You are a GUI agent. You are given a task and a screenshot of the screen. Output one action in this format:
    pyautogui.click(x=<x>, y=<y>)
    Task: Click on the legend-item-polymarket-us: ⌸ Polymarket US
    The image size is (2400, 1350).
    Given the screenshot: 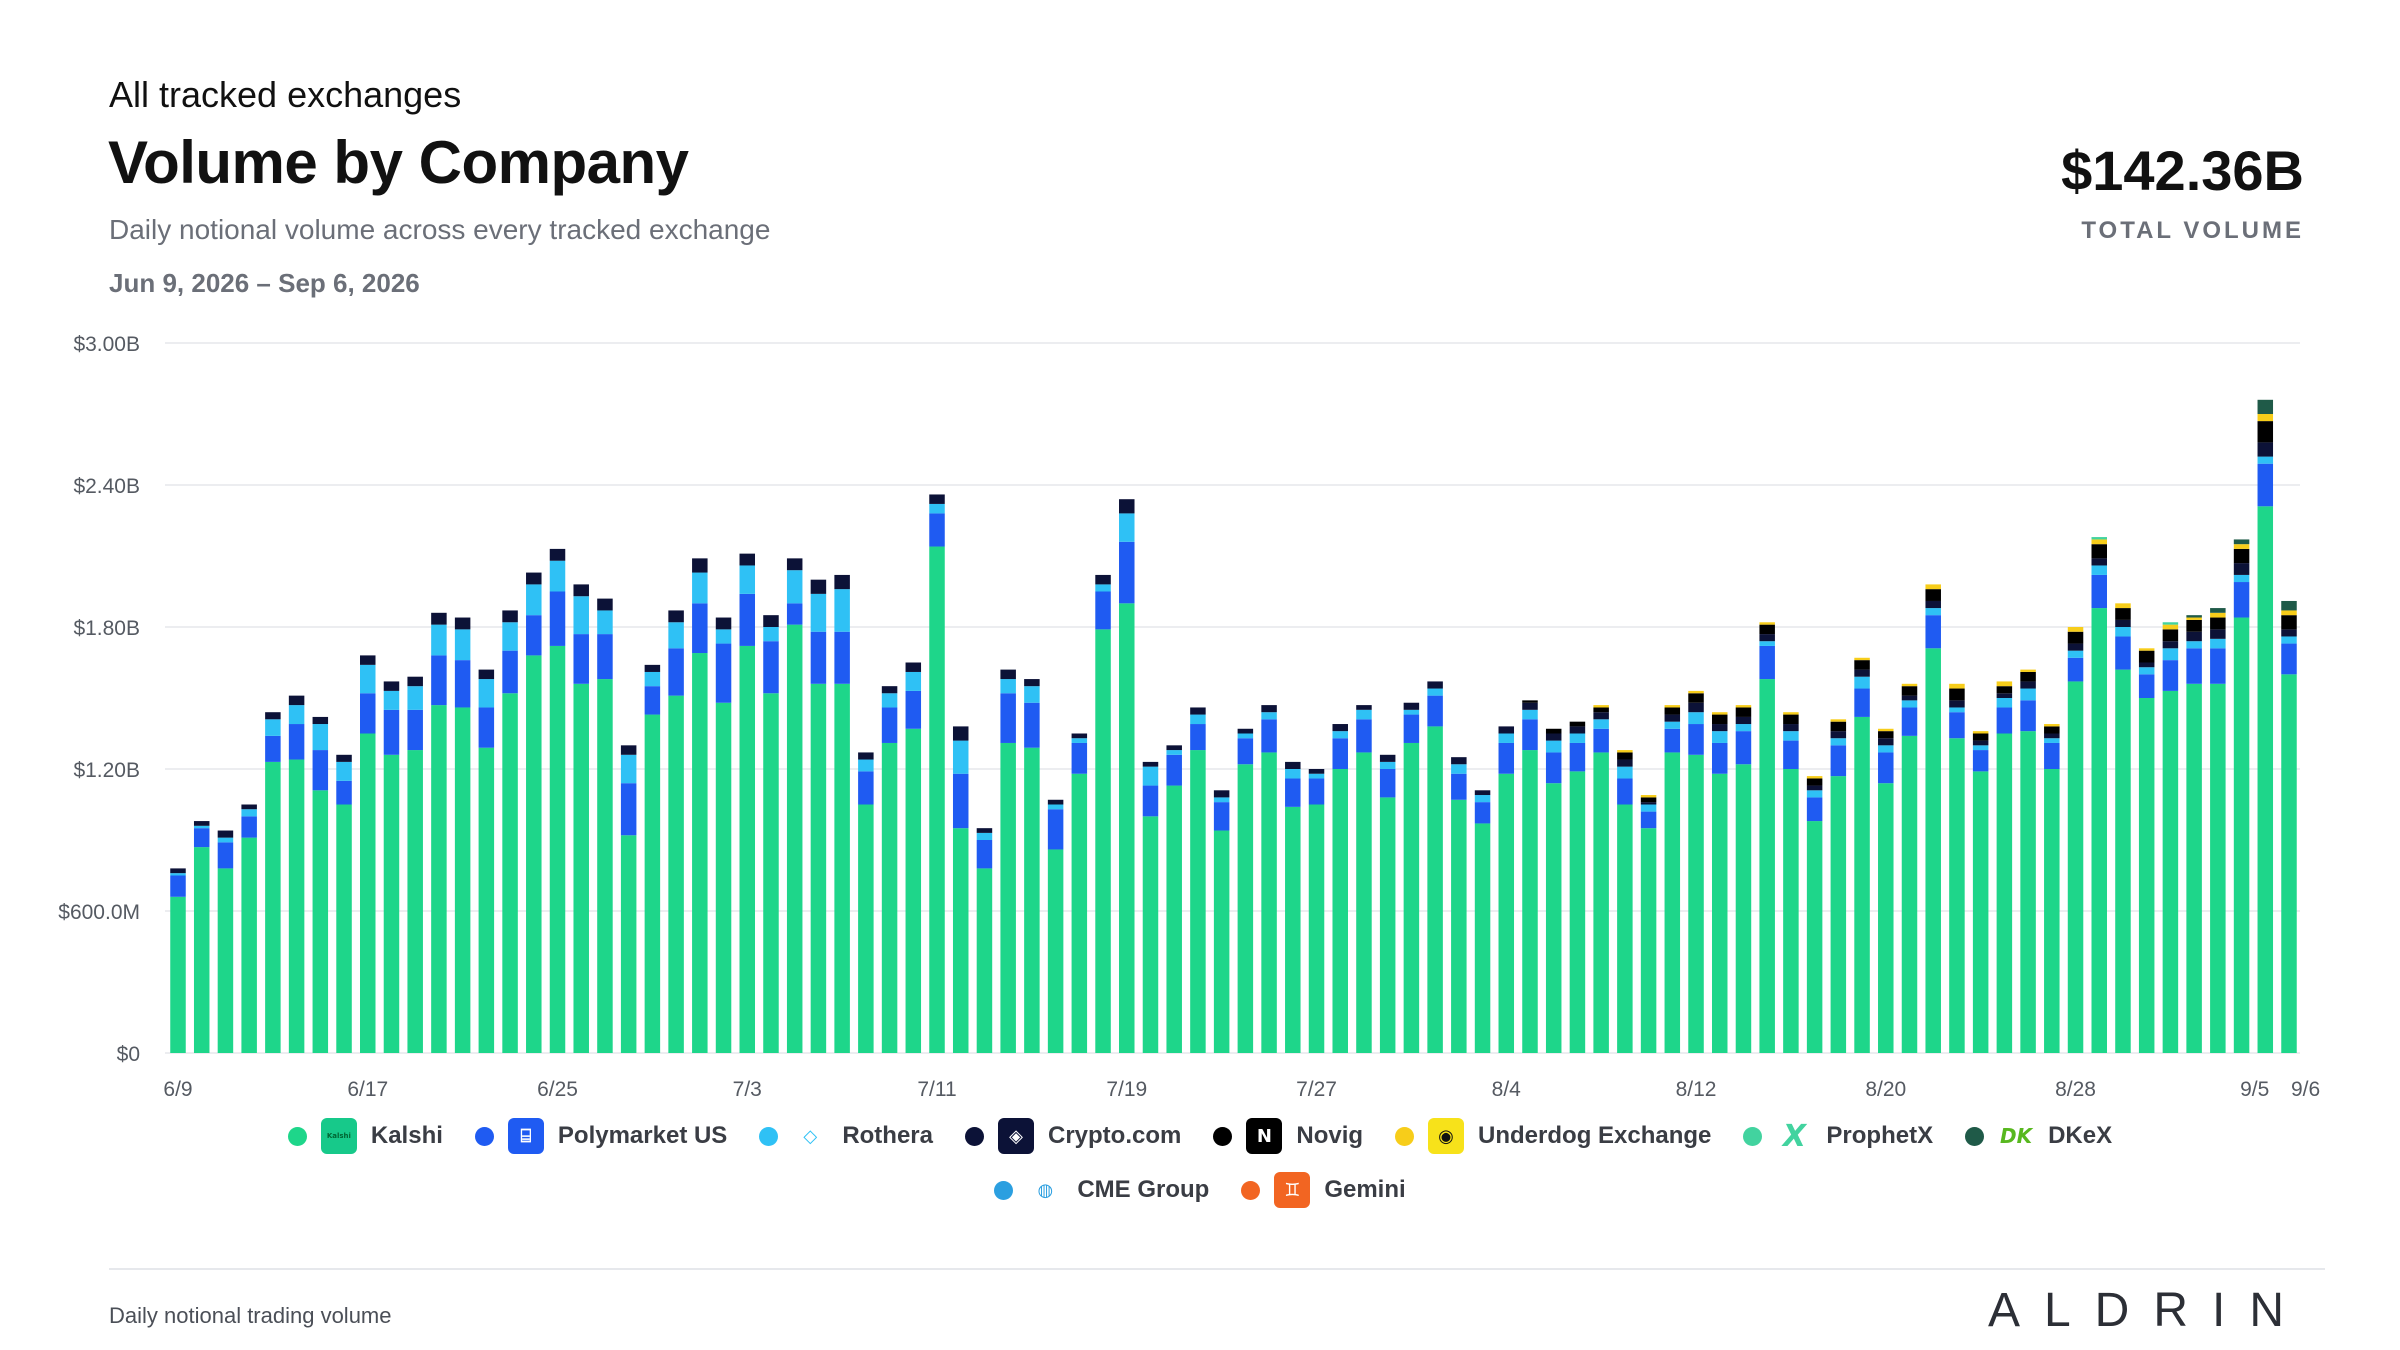 What is the action you would take?
    pyautogui.click(x=601, y=1136)
    